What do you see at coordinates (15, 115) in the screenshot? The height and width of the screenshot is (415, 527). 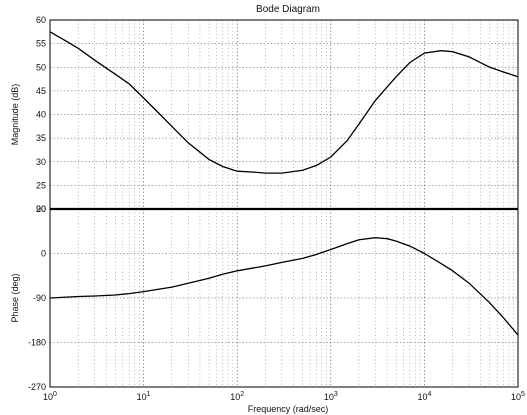 I see `magnitude-axis-label: Magnitude (dB)` at bounding box center [15, 115].